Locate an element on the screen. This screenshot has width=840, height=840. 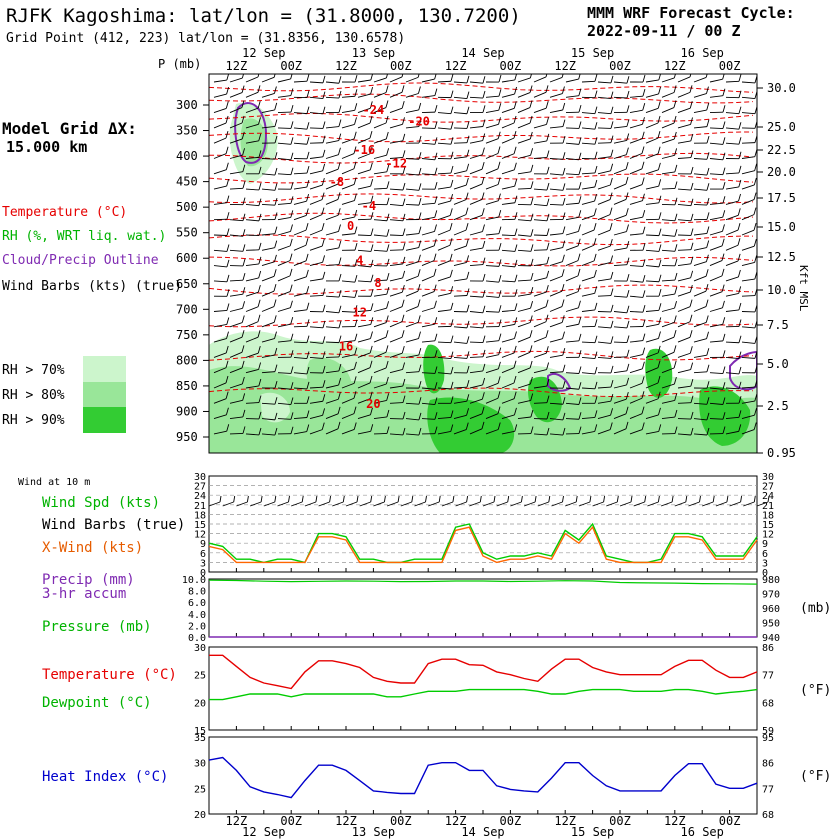
top-tick-label: 12Z is located at coordinates (675, 66).